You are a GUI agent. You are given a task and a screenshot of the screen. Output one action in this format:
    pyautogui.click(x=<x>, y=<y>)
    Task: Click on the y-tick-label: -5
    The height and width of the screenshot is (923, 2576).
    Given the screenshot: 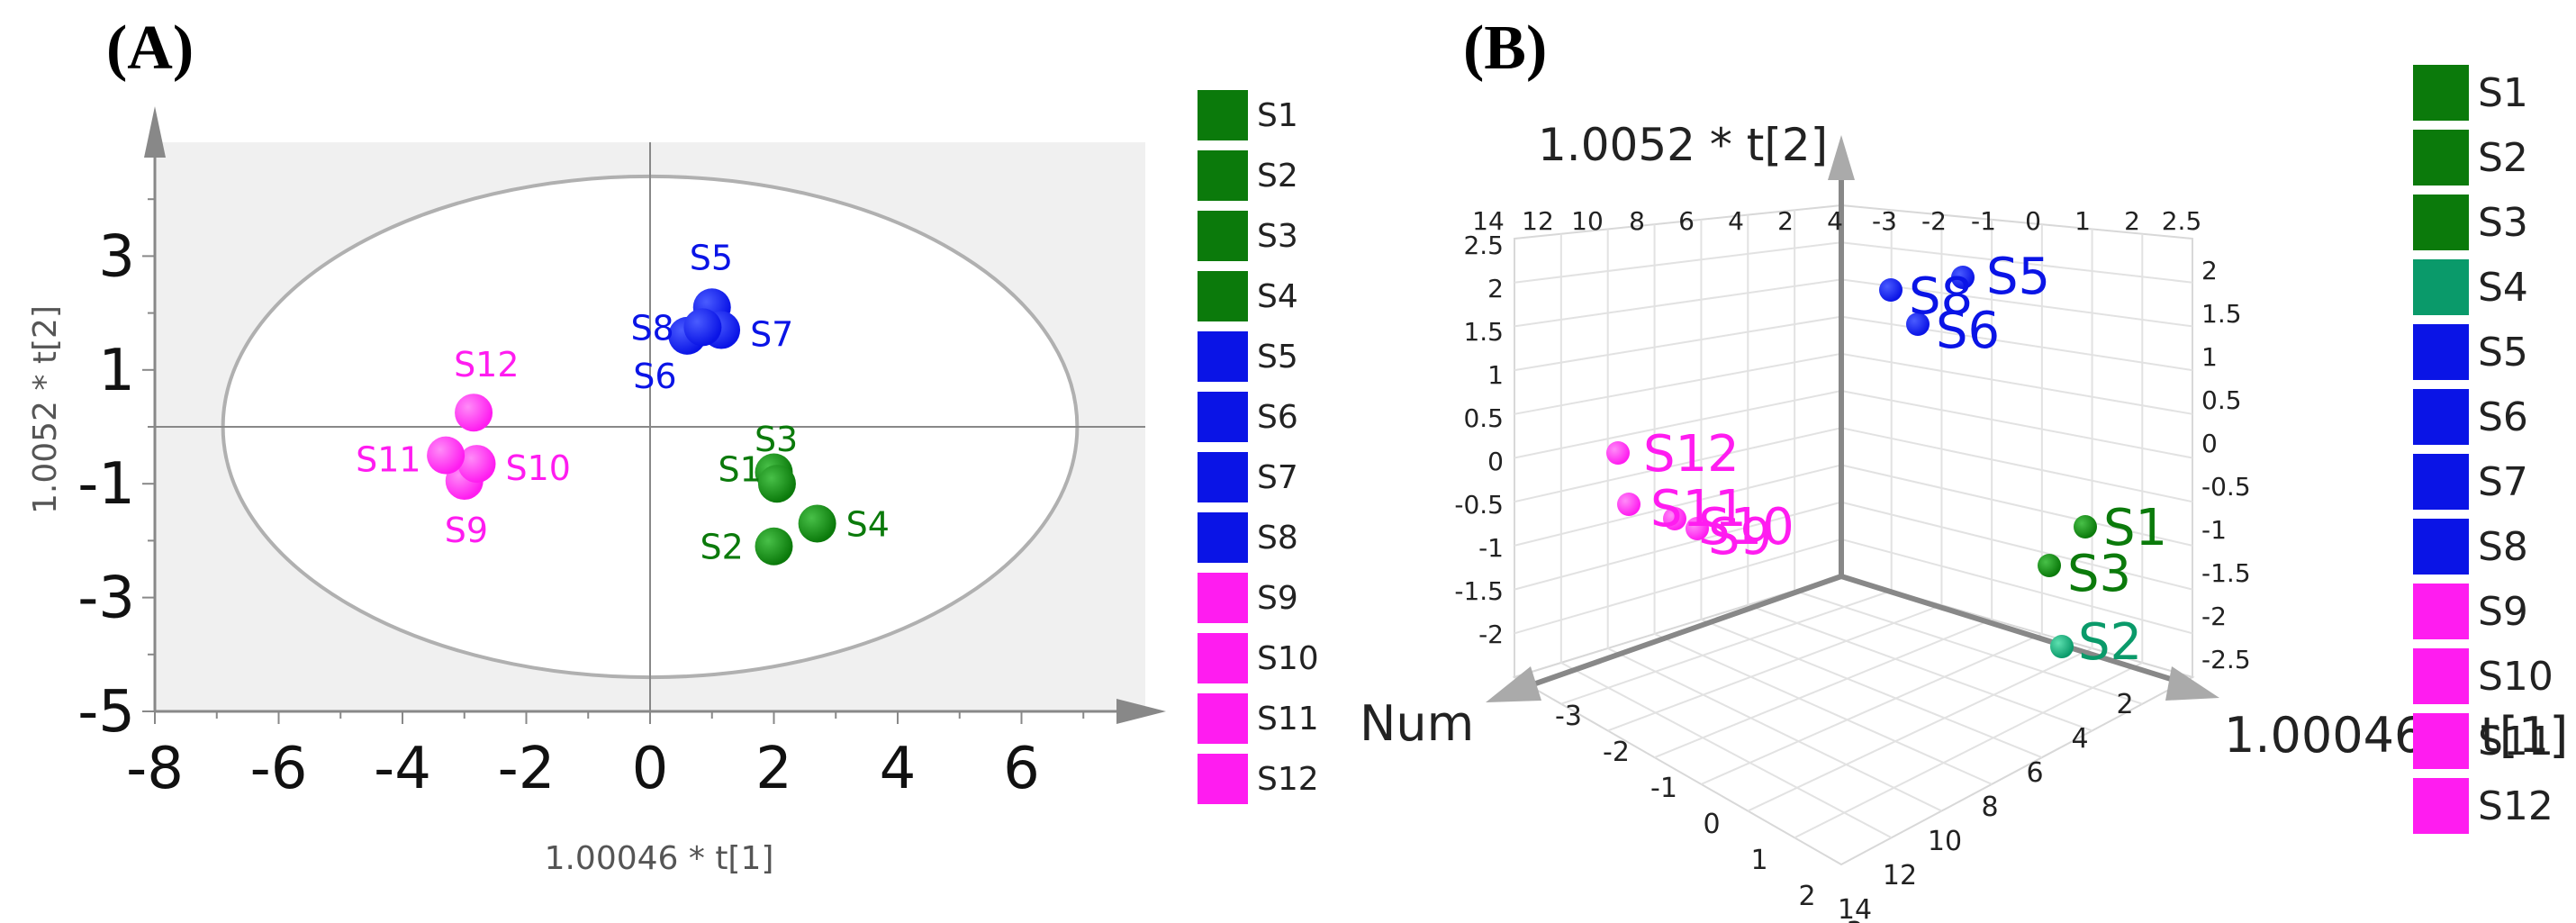 What is the action you would take?
    pyautogui.click(x=106, y=713)
    